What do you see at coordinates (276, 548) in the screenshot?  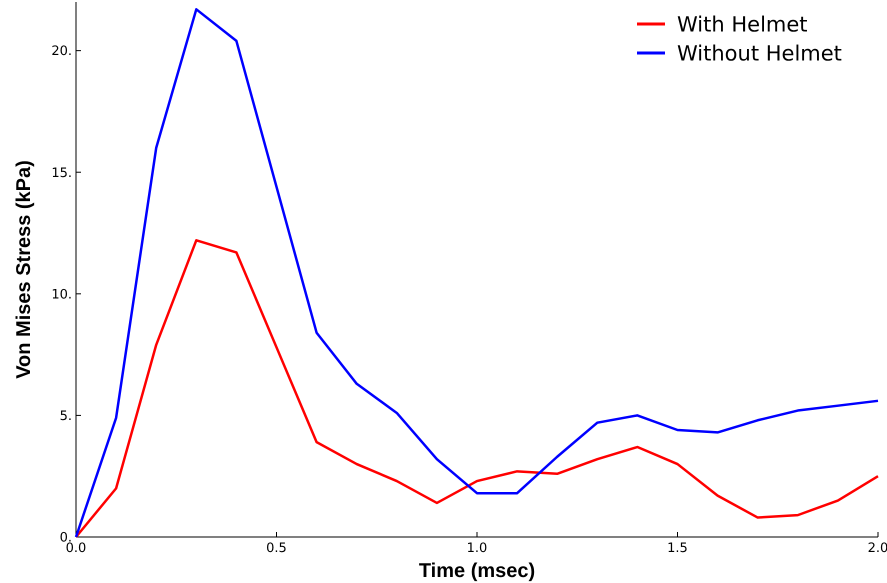 I see `x-tick-label: 0.5` at bounding box center [276, 548].